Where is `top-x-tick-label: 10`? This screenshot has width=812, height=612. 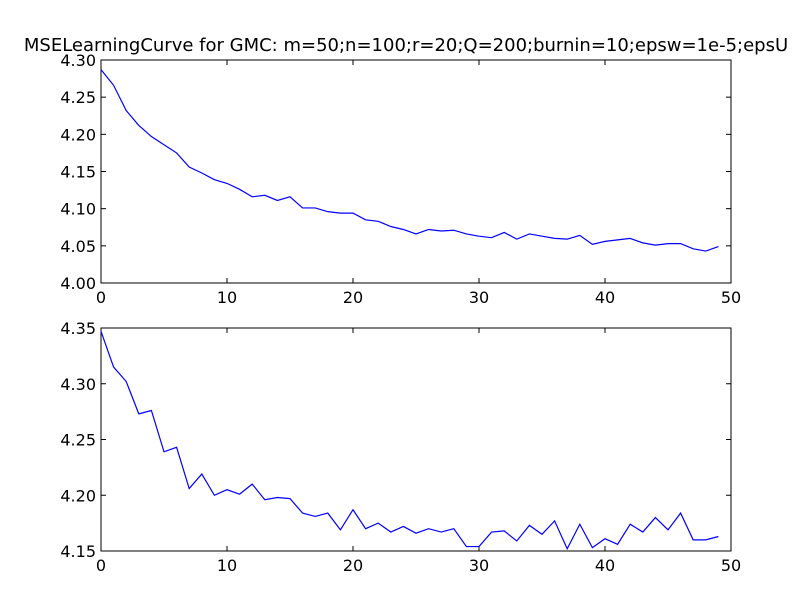
top-x-tick-label: 10 is located at coordinates (227, 297).